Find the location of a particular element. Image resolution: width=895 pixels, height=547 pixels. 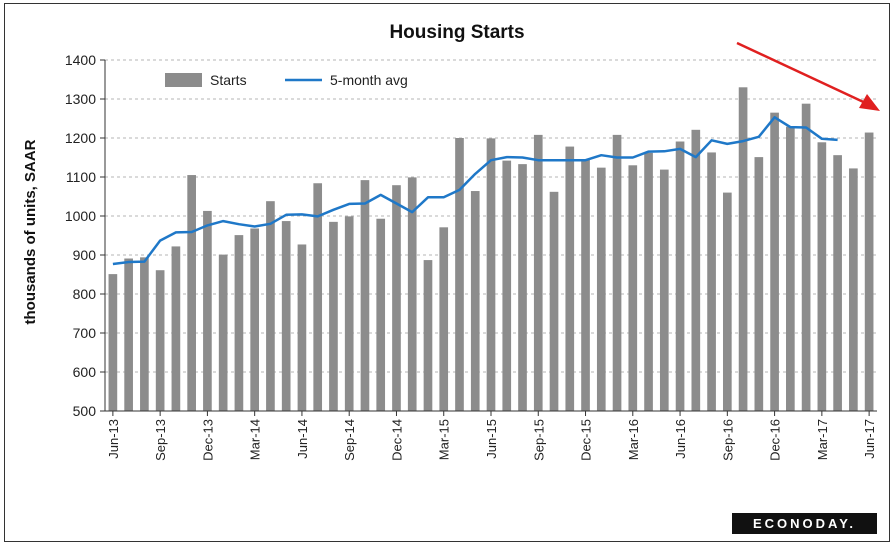

y-tick-label: 1400 is located at coordinates (80, 60).